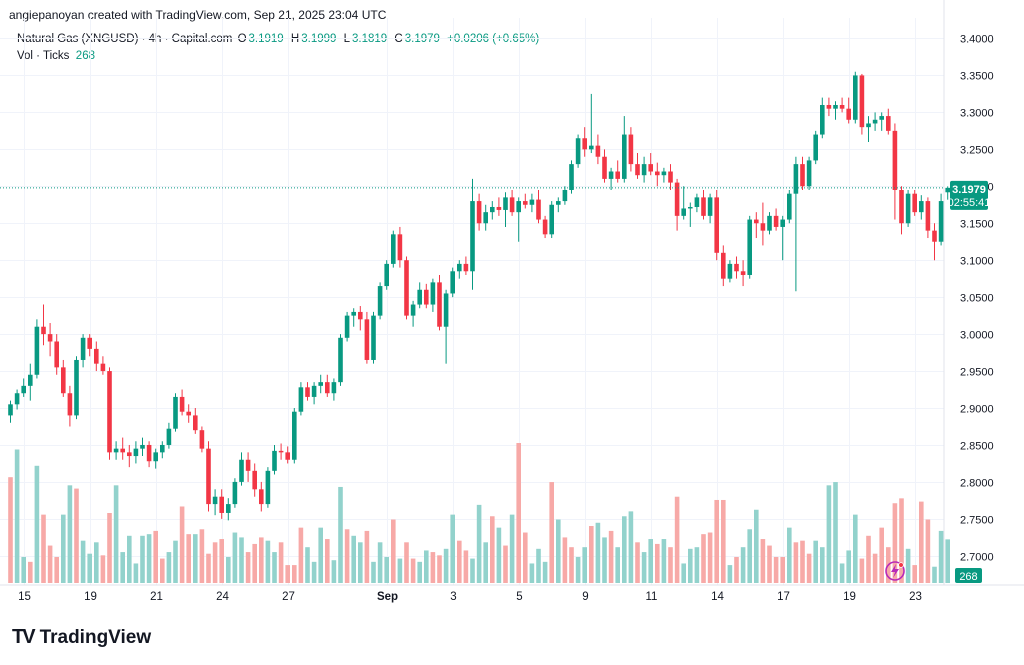  I want to click on volume-label: Vol · Ticks, so click(43, 56).